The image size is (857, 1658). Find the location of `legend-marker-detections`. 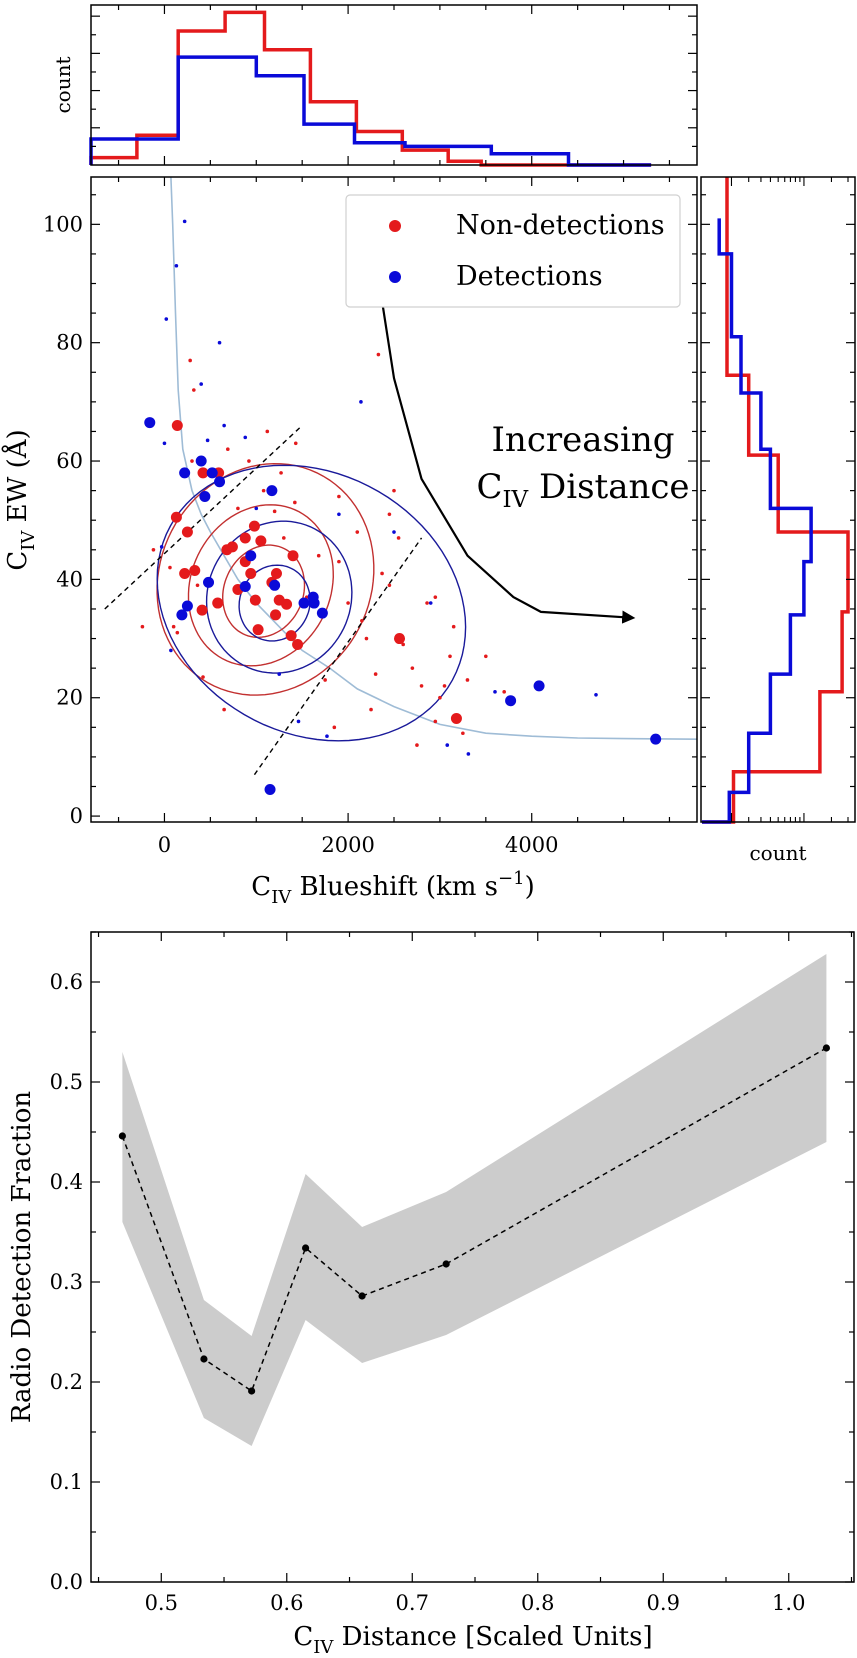

legend-marker-detections is located at coordinates (395, 277).